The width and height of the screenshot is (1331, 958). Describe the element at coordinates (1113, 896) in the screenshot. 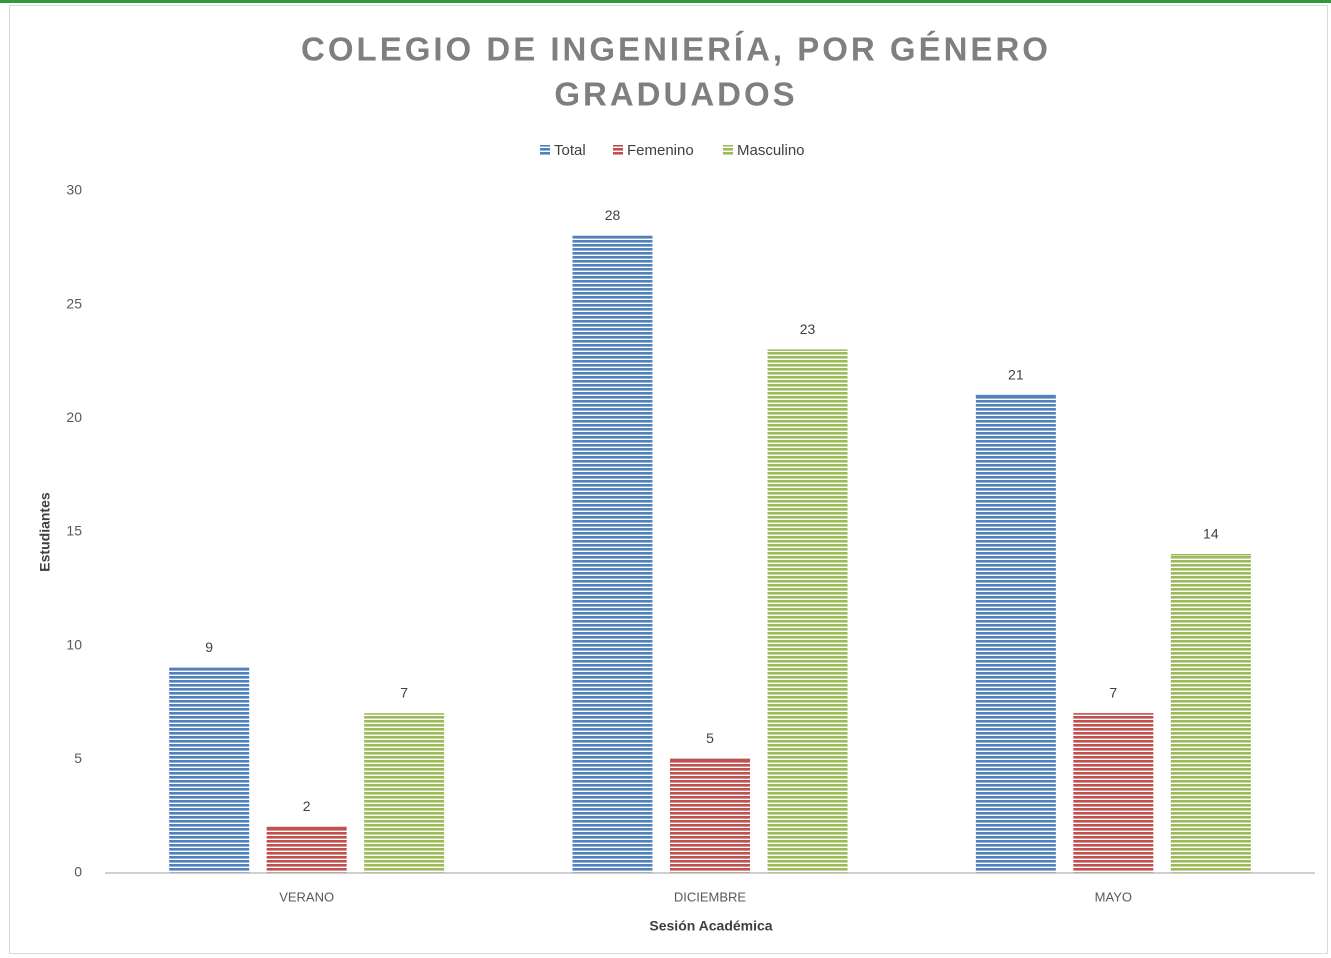

I see `x-tick-label: MAYO` at that location.